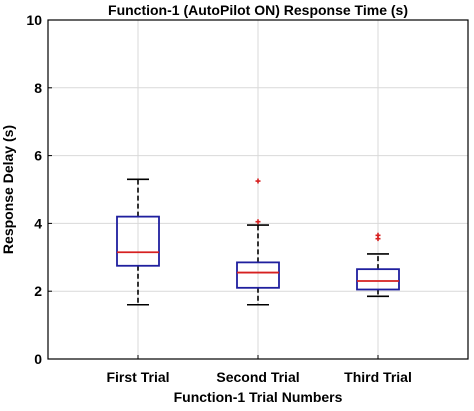  Describe the element at coordinates (38, 359) in the screenshot. I see `y-tick-label: 0` at that location.